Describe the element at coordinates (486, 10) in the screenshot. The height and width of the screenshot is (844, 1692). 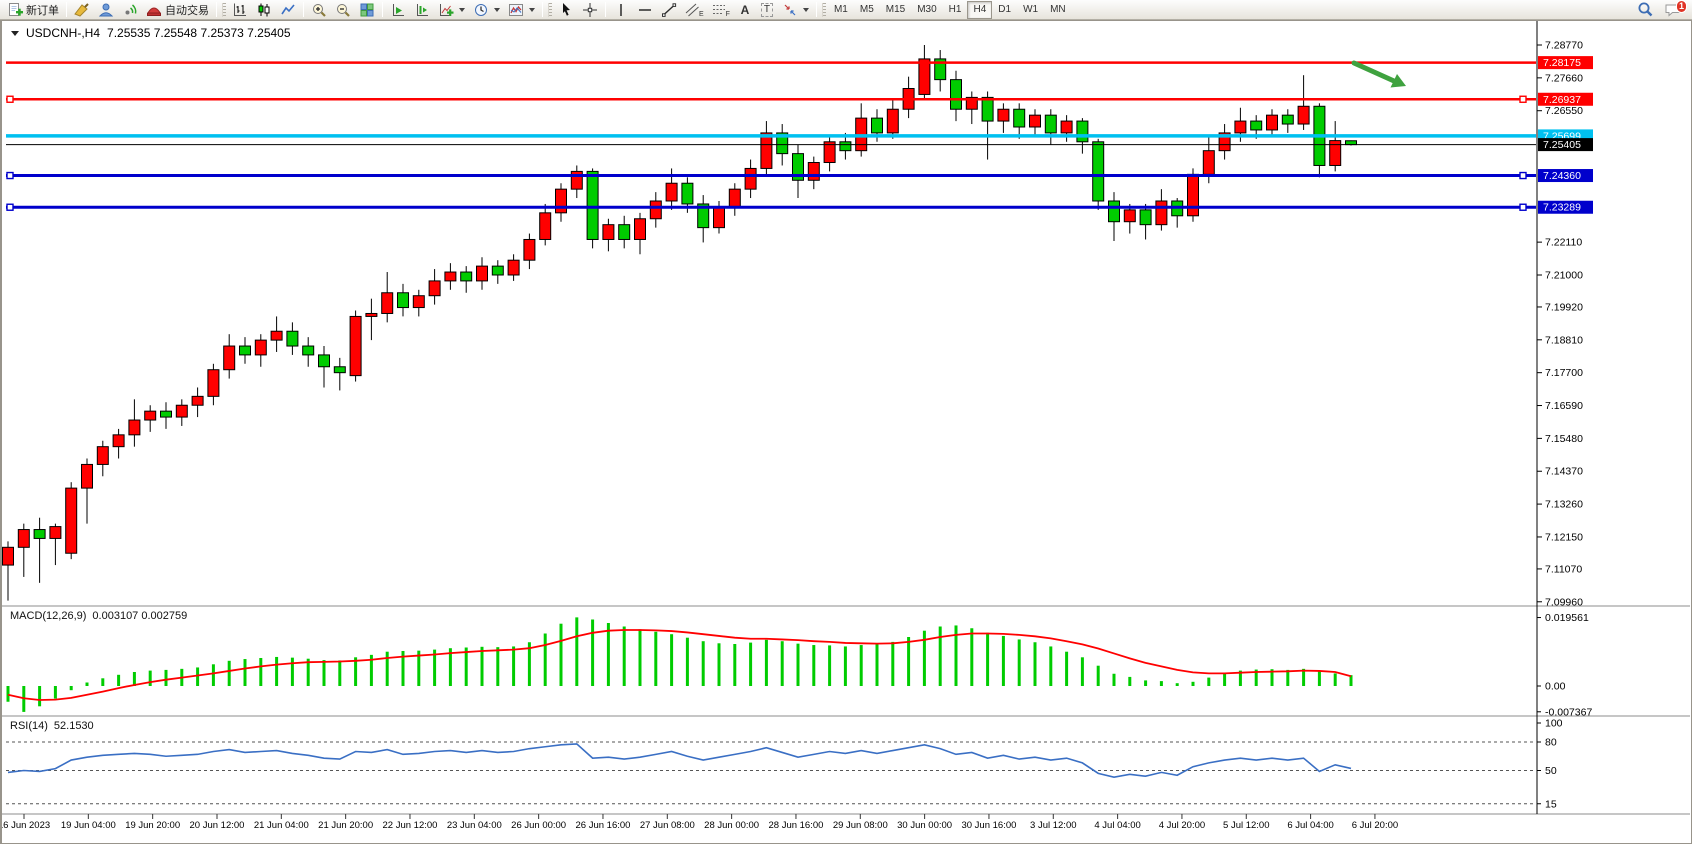
I see `profiles-button` at that location.